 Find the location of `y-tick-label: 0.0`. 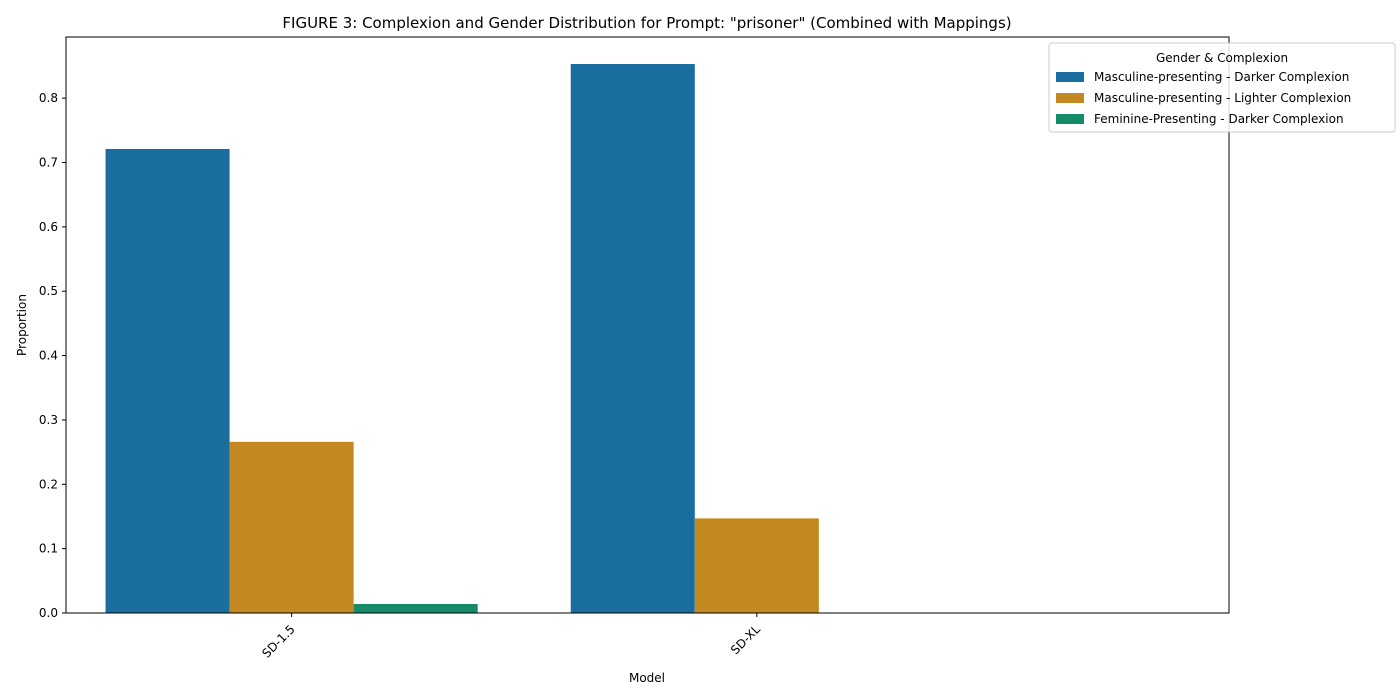

y-tick-label: 0.0 is located at coordinates (48, 613).